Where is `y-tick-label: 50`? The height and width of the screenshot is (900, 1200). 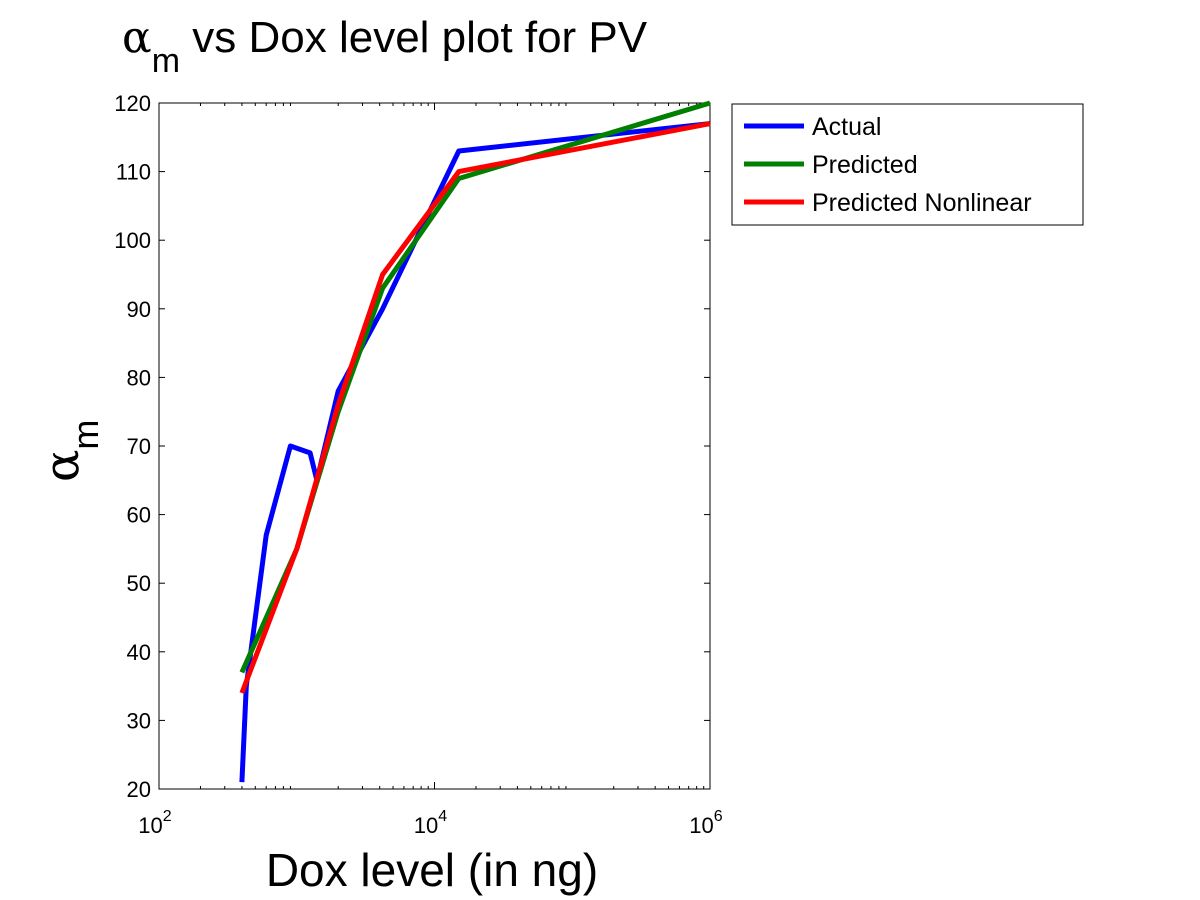 y-tick-label: 50 is located at coordinates (139, 583).